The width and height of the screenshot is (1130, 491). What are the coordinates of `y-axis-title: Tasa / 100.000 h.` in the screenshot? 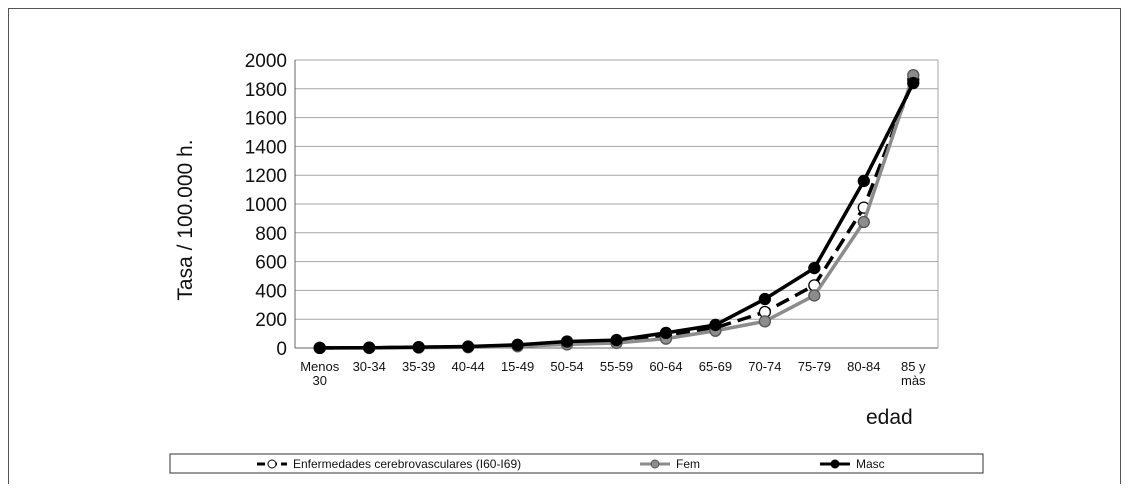 It's located at (185, 219).